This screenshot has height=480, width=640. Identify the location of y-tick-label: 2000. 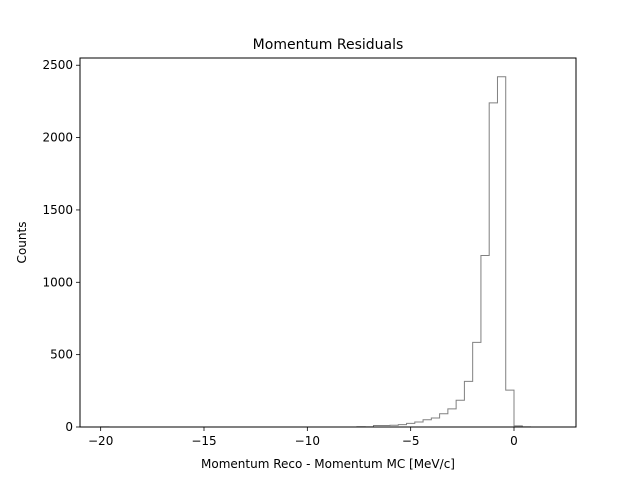
(57, 138).